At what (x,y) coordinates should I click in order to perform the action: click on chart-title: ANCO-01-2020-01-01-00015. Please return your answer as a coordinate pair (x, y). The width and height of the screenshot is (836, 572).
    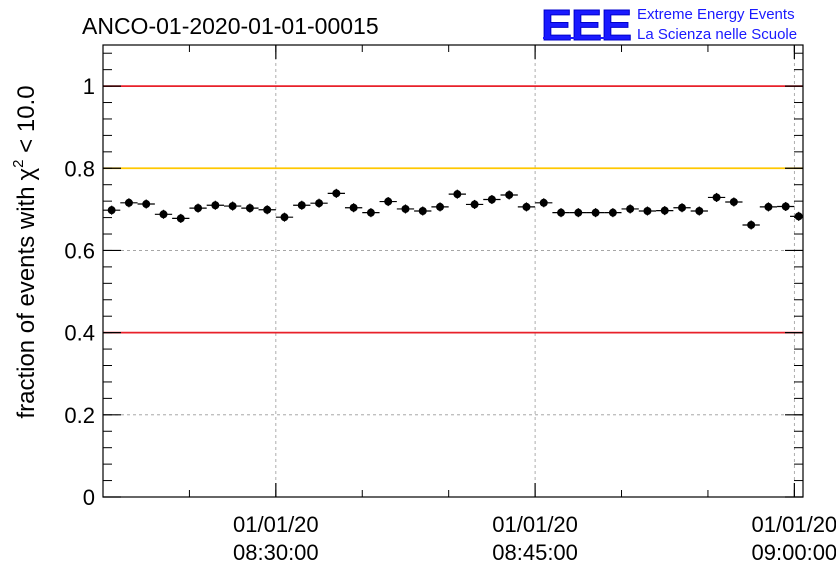
    Looking at the image, I should click on (230, 26).